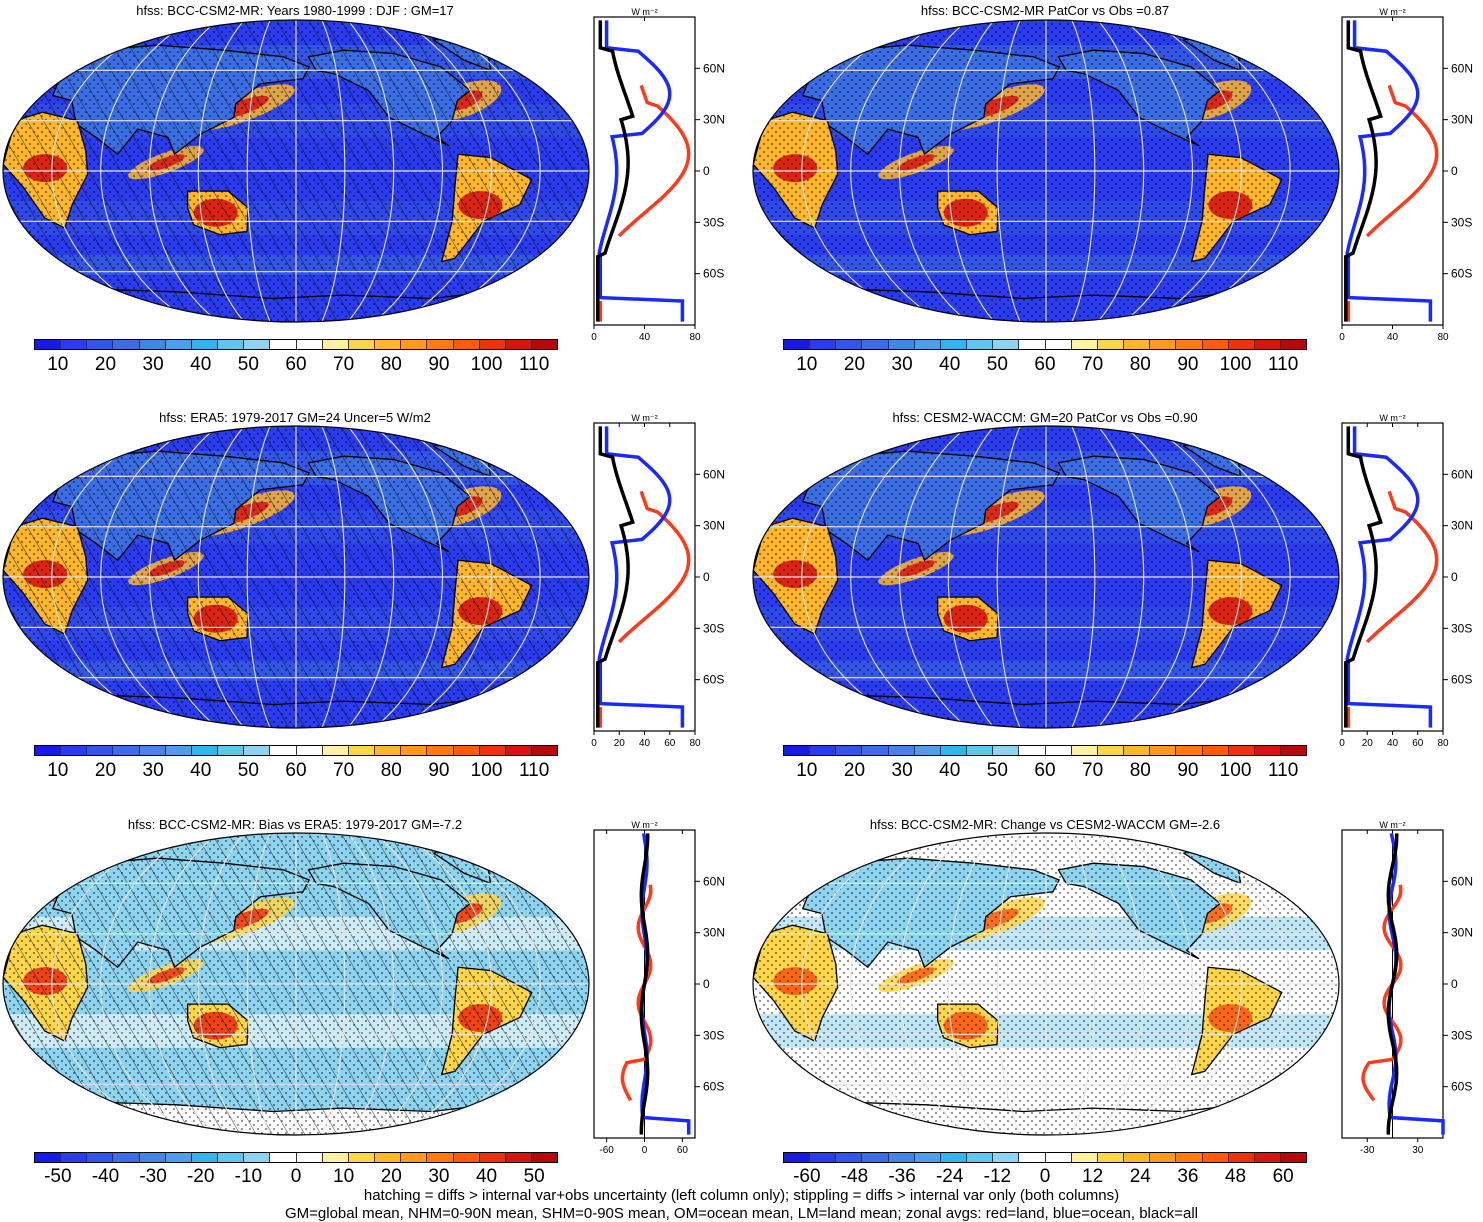 Image resolution: width=1483 pixels, height=1222 pixels. What do you see at coordinates (641, 577) in the screenshot?
I see `zonal-line-ocean` at bounding box center [641, 577].